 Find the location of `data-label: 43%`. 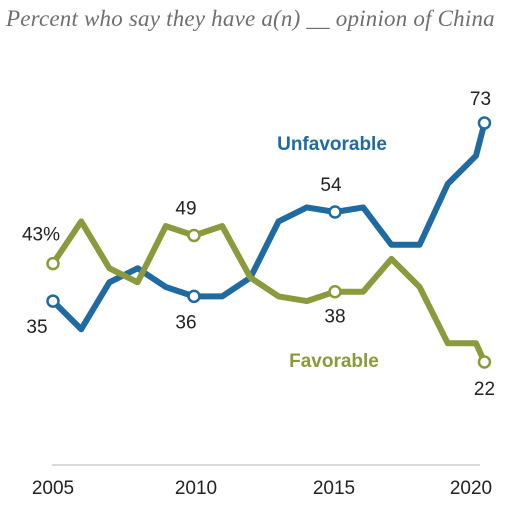

data-label: 43% is located at coordinates (41, 235).